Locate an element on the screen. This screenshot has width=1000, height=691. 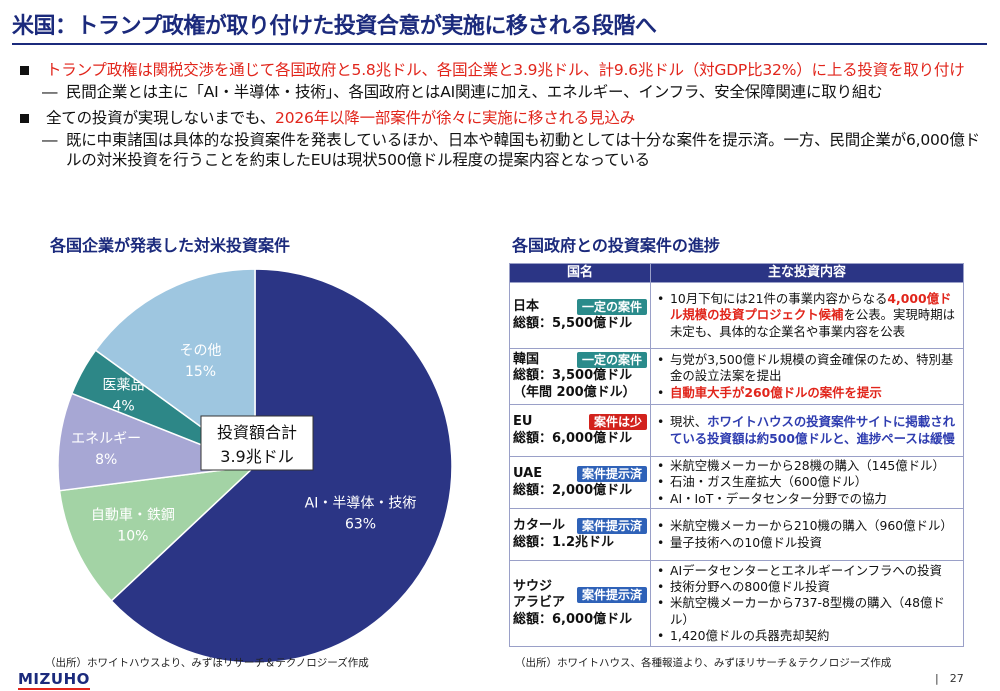
pie-center-text: 投資額合計 is located at coordinates (257, 432).